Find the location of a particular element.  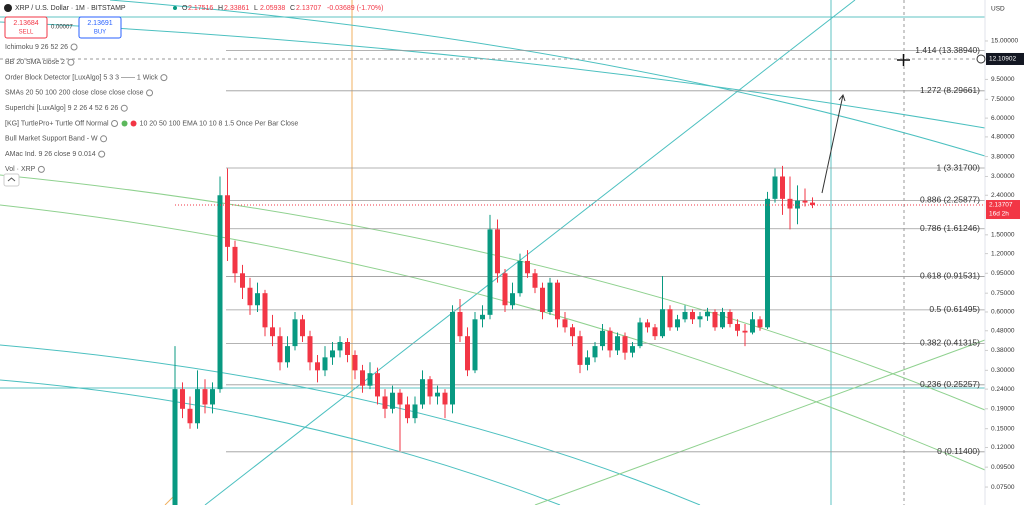

y-tick-label: 6.00000 is located at coordinates (1003, 118).